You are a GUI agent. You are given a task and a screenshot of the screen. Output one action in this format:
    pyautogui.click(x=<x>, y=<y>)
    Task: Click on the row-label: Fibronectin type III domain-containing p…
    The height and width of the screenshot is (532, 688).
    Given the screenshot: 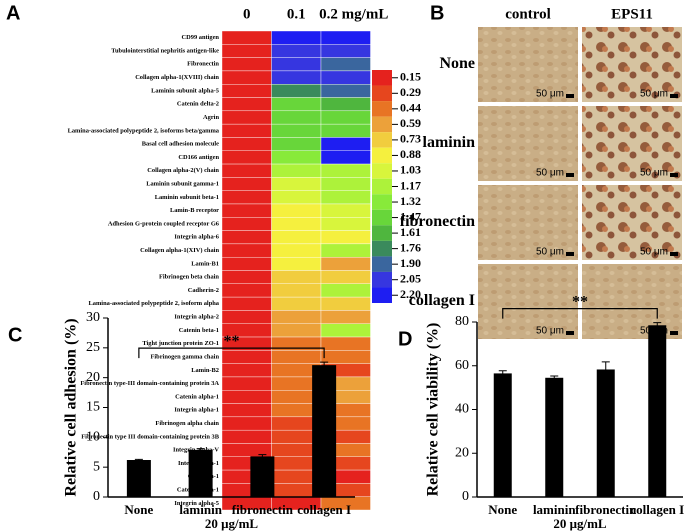 What is the action you would take?
    pyautogui.click(x=150, y=436)
    